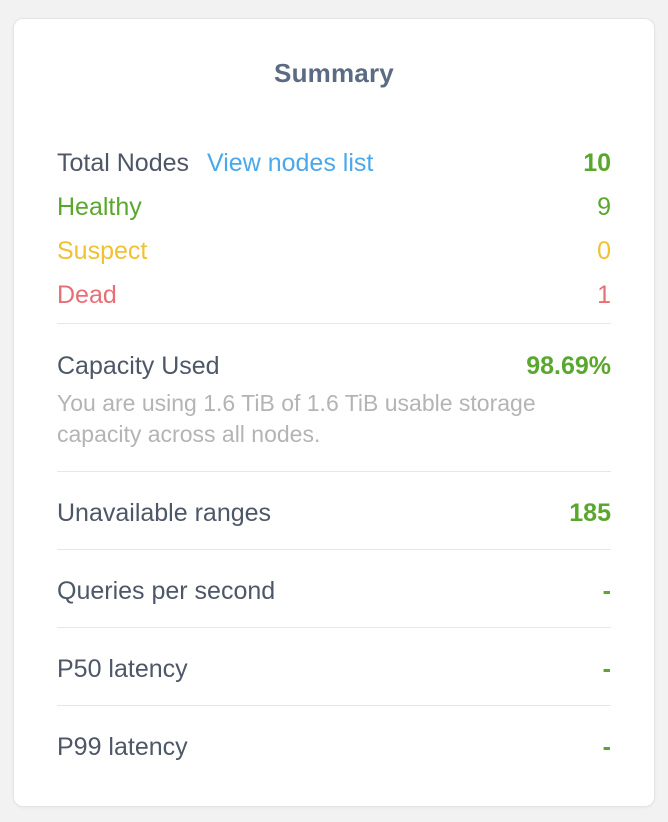 Image resolution: width=668 pixels, height=822 pixels. I want to click on capacity-label: Capacity Used, so click(138, 366).